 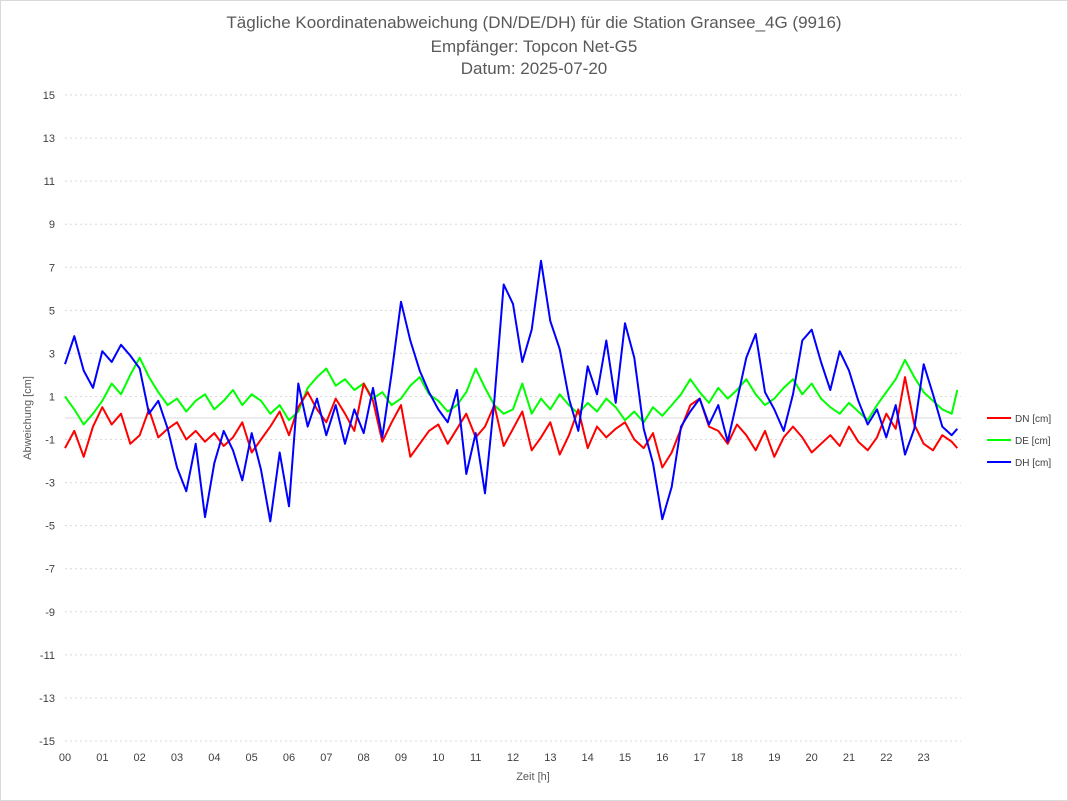 What do you see at coordinates (50, 613) in the screenshot?
I see `y-tick-label: -9` at bounding box center [50, 613].